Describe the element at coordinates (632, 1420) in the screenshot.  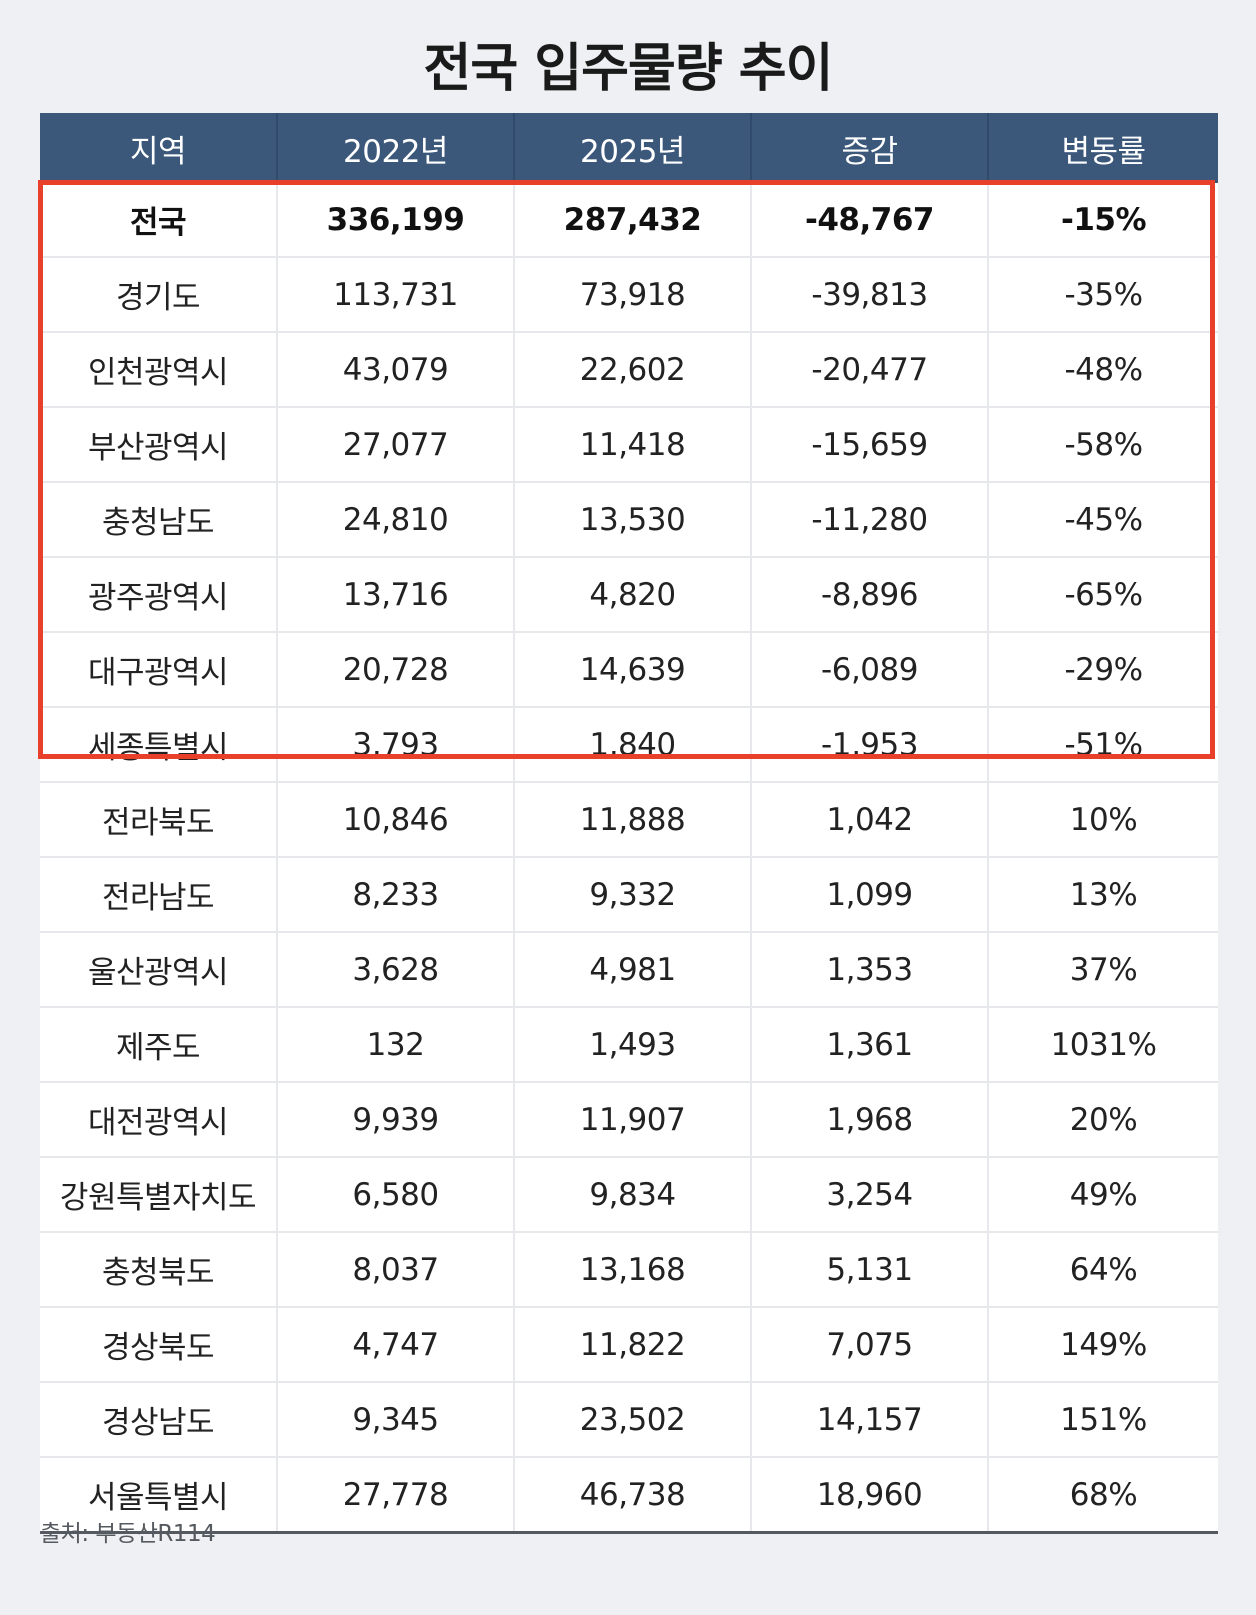
I see `cell-2025: 23,502` at that location.